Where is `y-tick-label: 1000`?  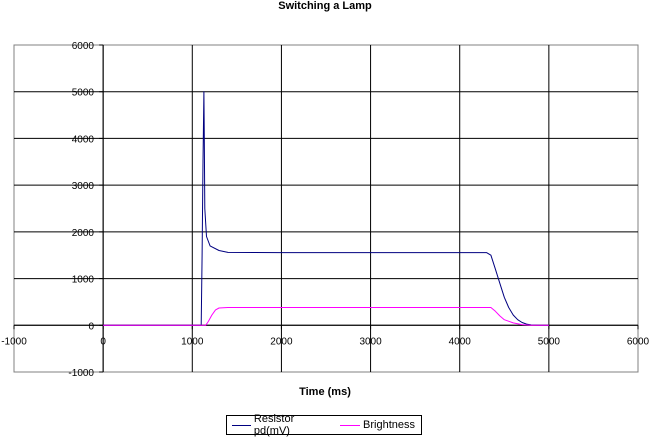
y-tick-label: 1000 is located at coordinates (83, 280).